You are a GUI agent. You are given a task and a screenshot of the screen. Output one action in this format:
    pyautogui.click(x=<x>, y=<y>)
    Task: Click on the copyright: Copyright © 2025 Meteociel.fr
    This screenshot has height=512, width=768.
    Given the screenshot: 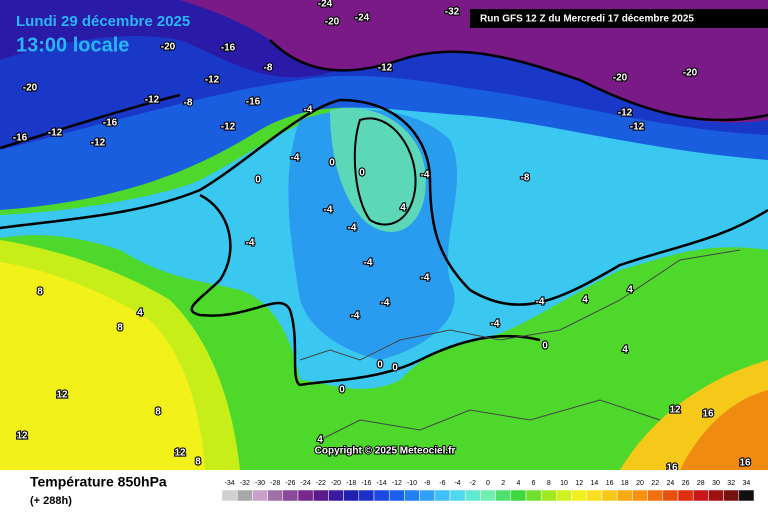 What is the action you would take?
    pyautogui.click(x=385, y=451)
    